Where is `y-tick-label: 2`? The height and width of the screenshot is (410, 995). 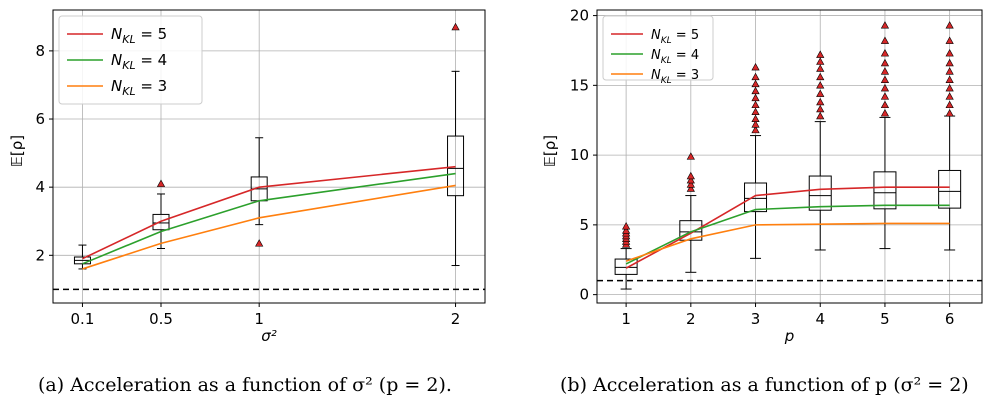
y-tick-label: 2 is located at coordinates (40, 255).